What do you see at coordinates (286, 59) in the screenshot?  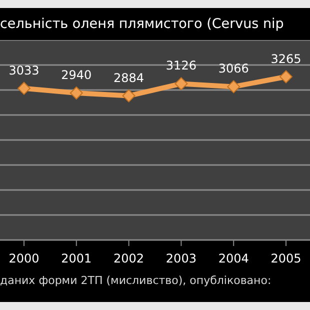 I see `data-label: 3265` at bounding box center [286, 59].